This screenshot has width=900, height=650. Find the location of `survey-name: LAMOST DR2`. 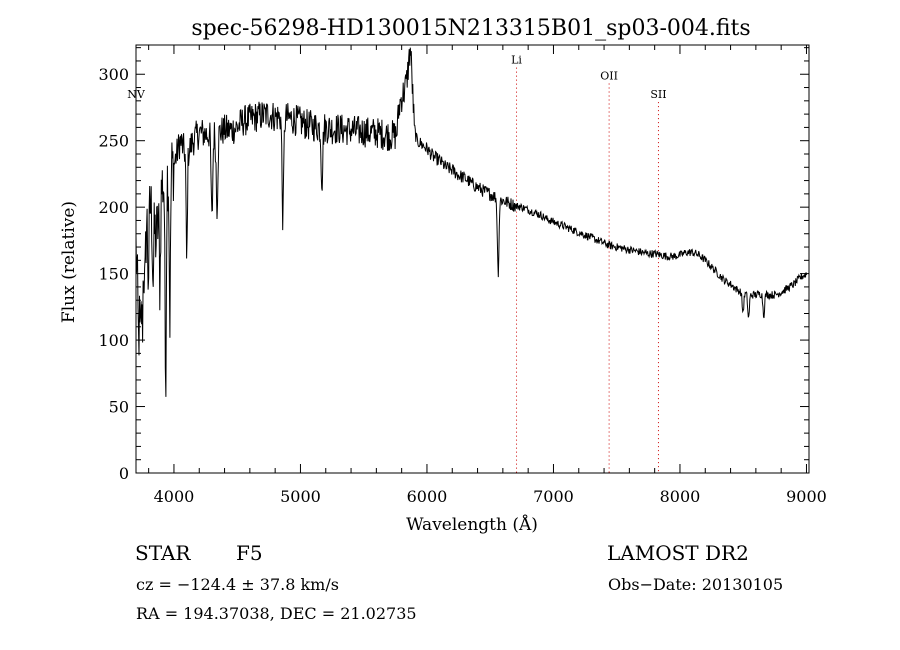

survey-name: LAMOST DR2 is located at coordinates (678, 553).